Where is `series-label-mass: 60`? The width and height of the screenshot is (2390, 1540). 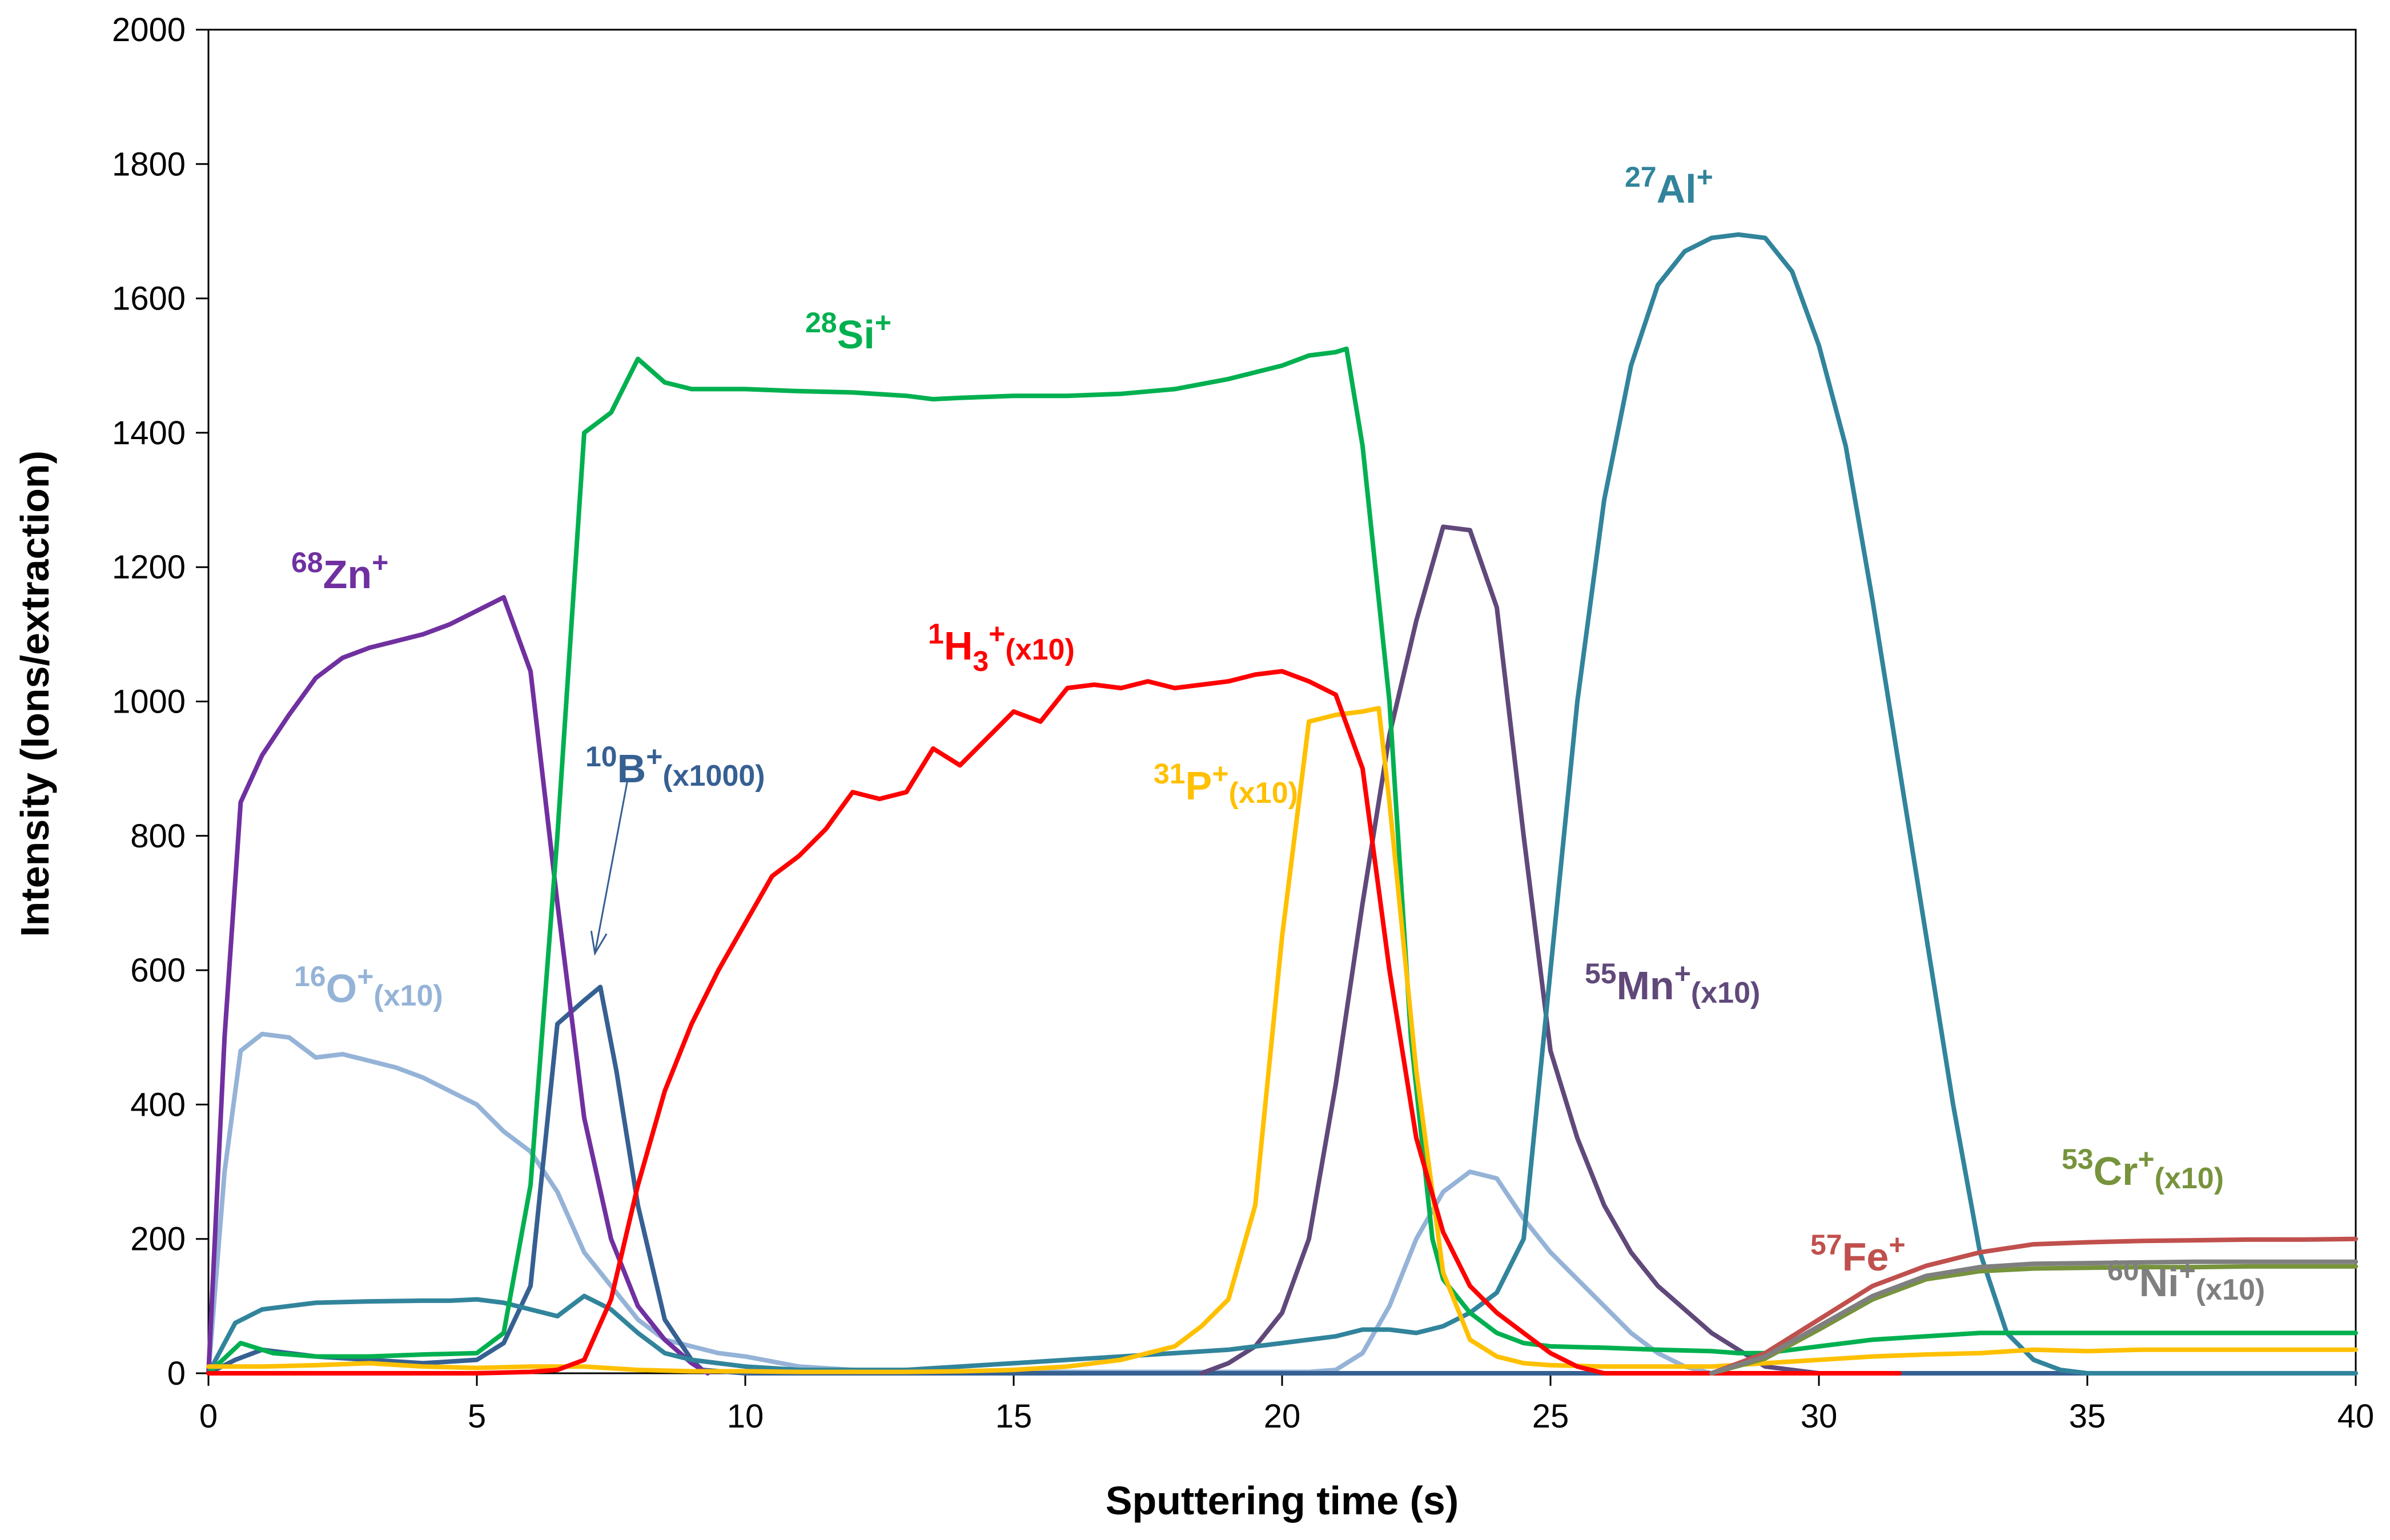
series-label-mass: 60 is located at coordinates (2123, 1270).